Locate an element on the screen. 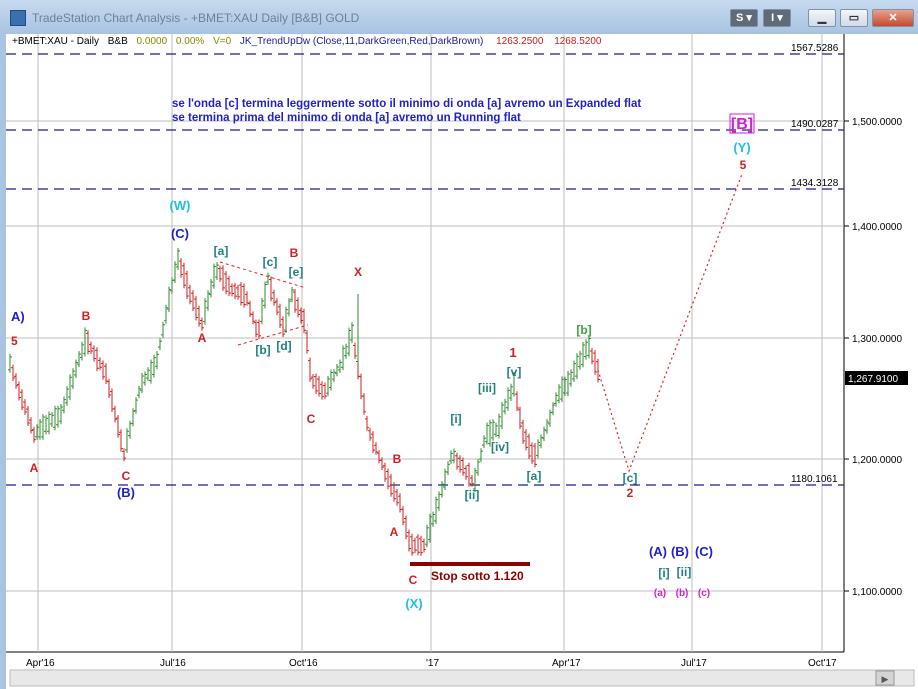  level-label-4: 1180.1061 is located at coordinates (814, 479).